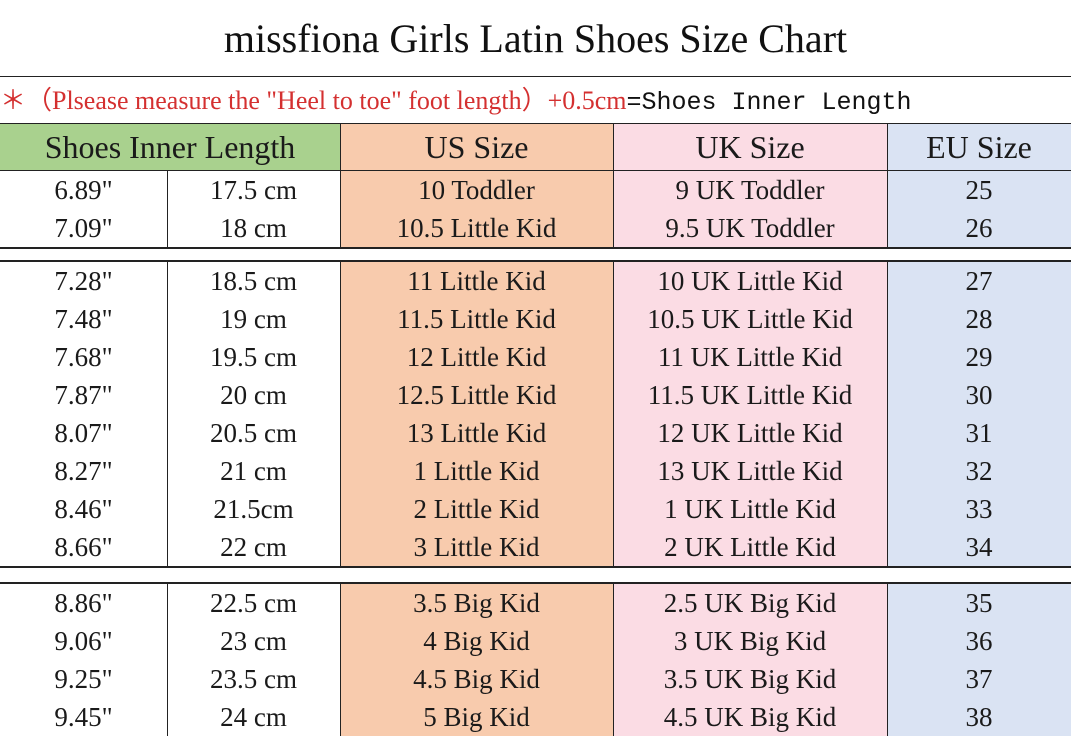  What do you see at coordinates (83, 603) in the screenshot?
I see `cell-inch: 8.86"` at bounding box center [83, 603].